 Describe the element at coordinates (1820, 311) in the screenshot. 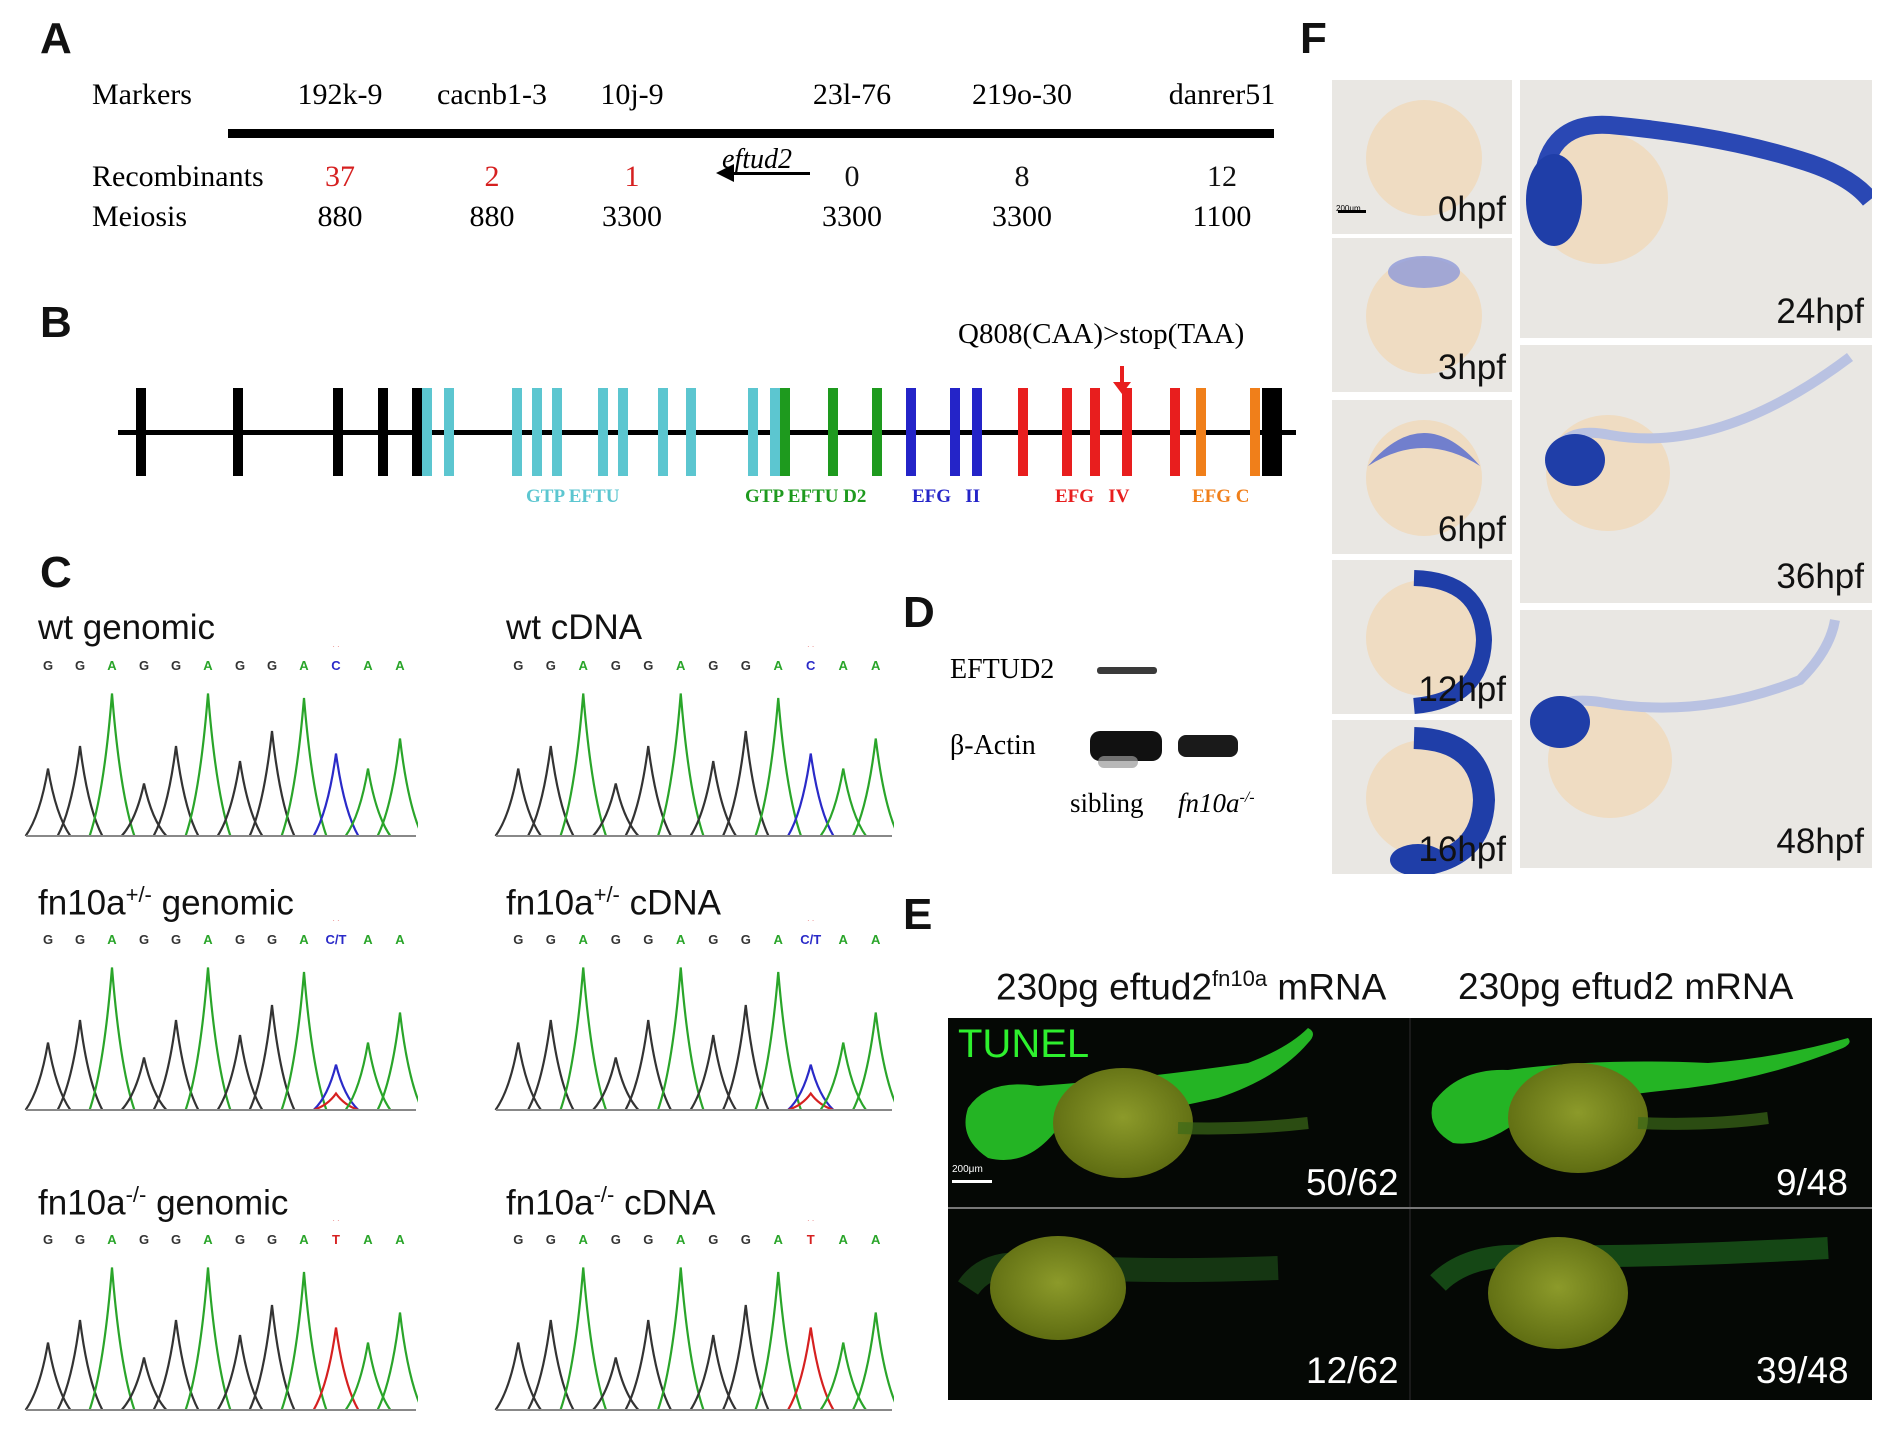

I see `stage-label: 24hpf` at that location.